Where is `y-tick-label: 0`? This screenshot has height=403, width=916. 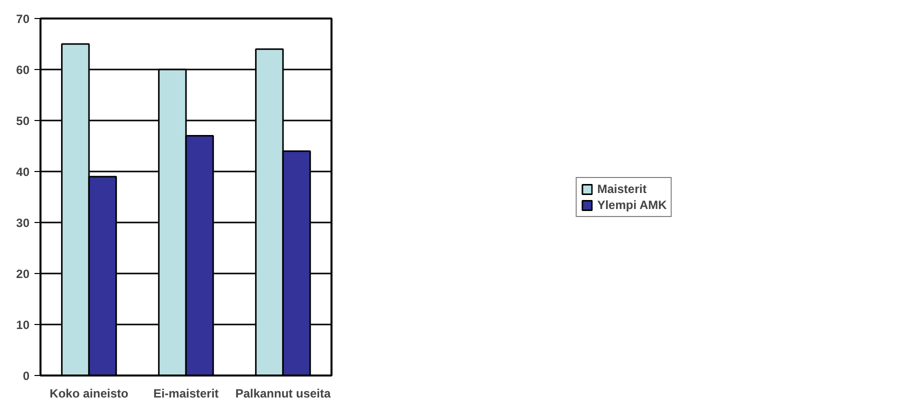
y-tick-label: 0 is located at coordinates (26, 376).